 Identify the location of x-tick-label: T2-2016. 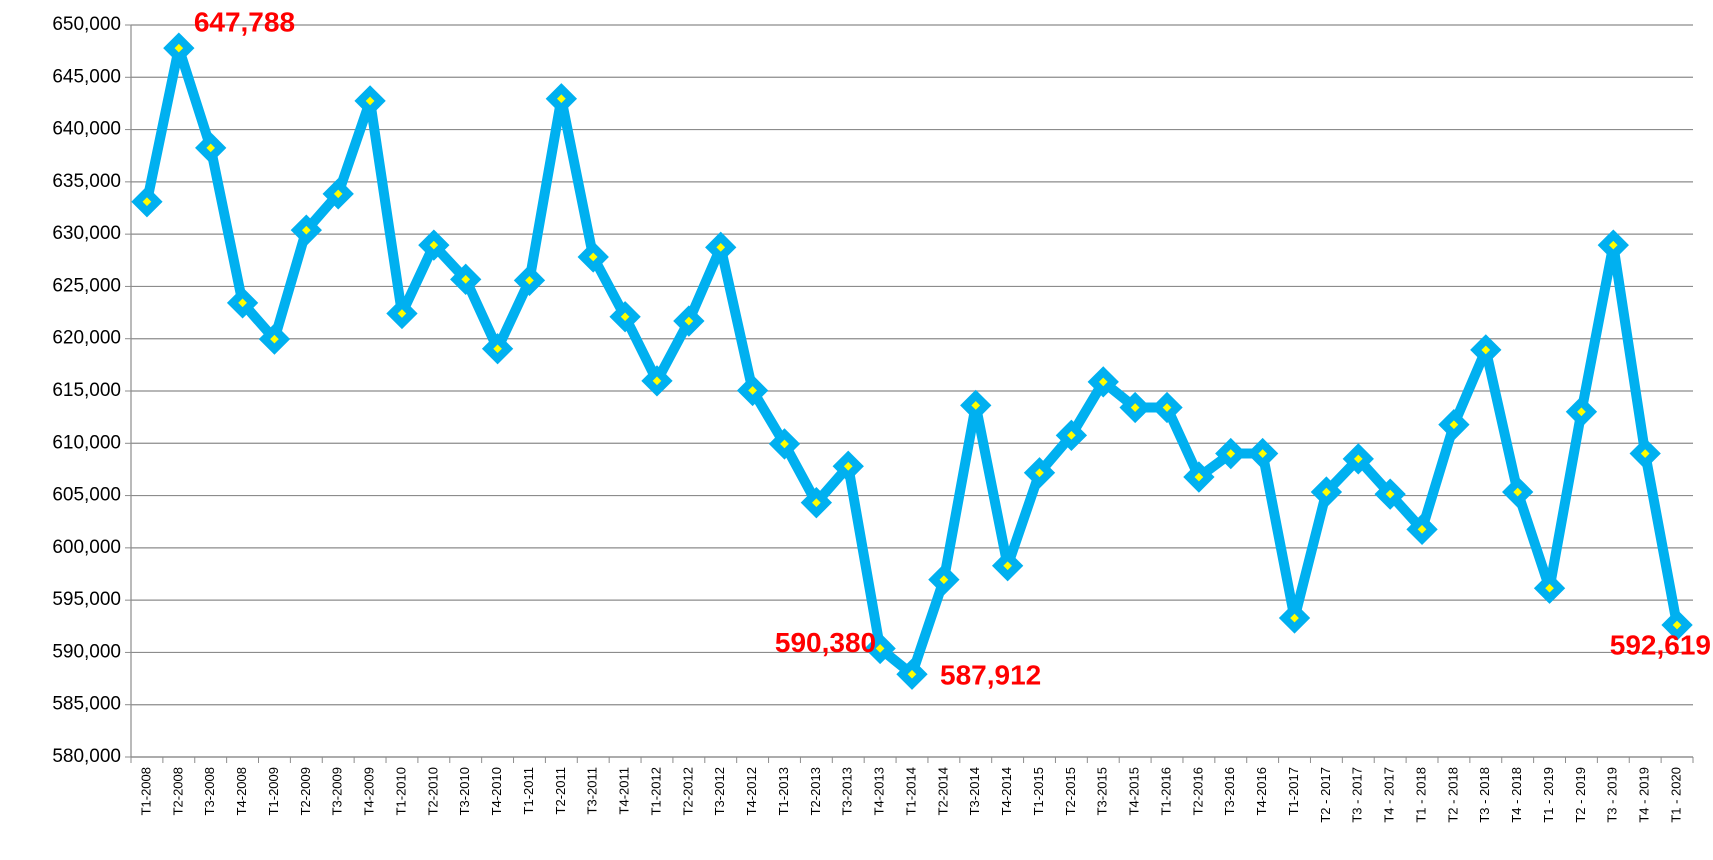
(1197, 791).